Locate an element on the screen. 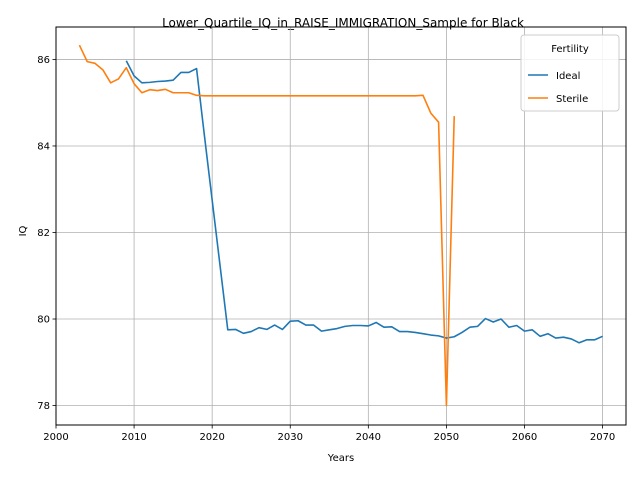 The image size is (640, 480). legend-title: Fertility is located at coordinates (570, 49).